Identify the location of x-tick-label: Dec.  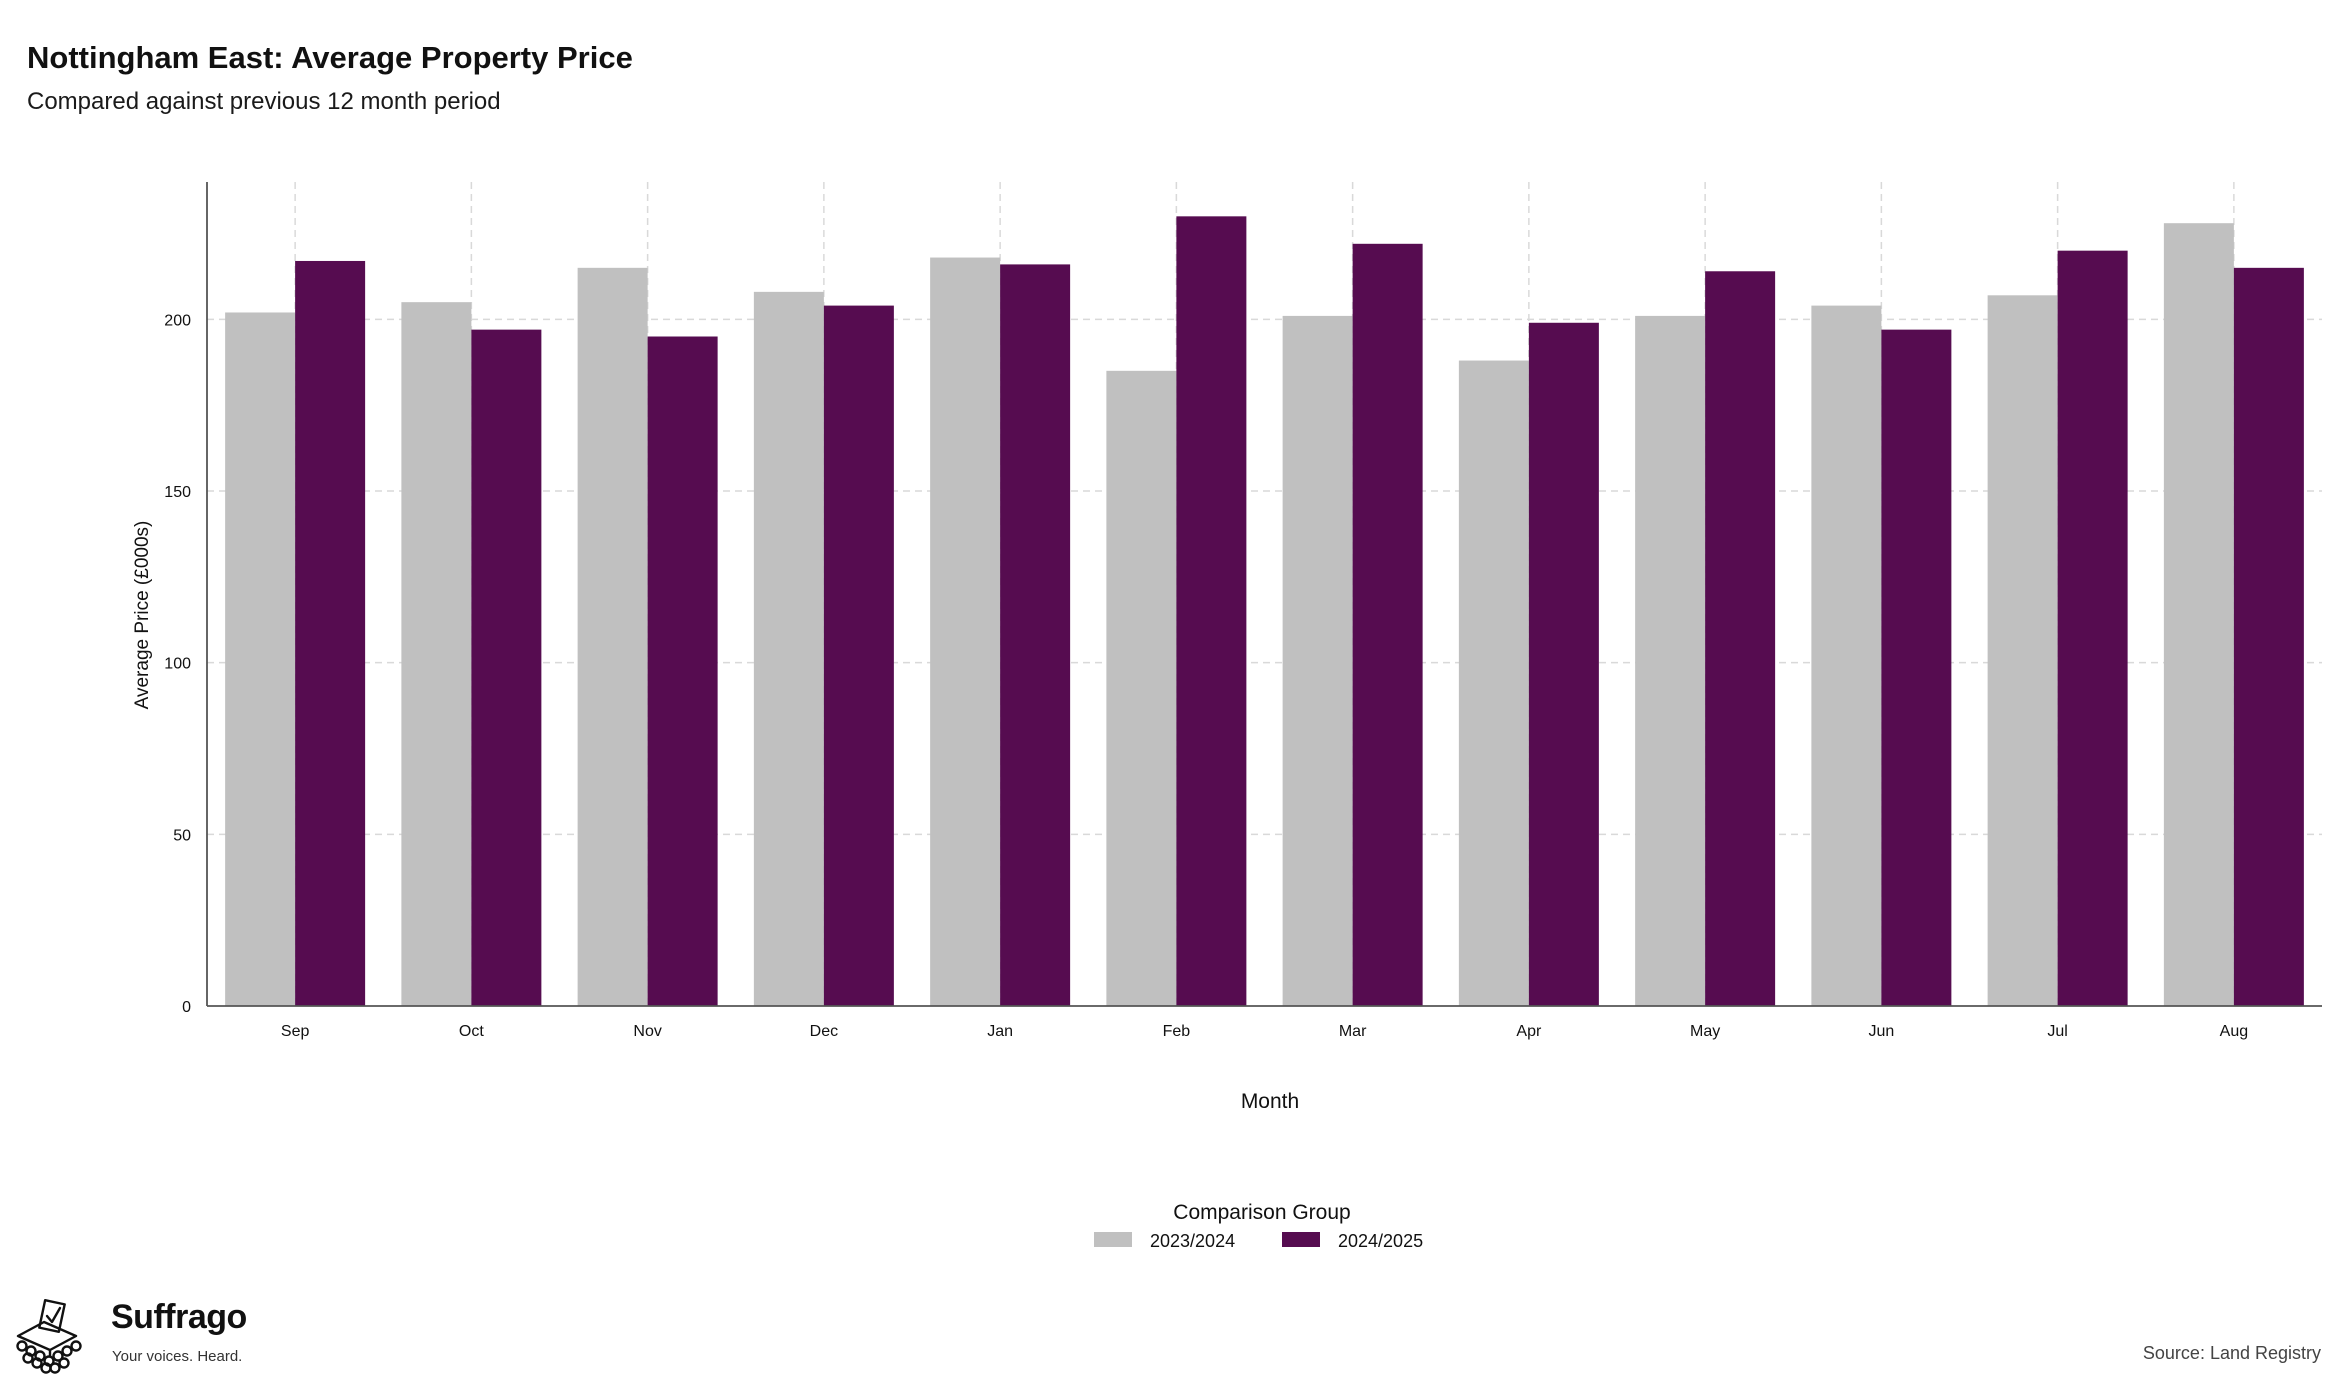
(824, 1031).